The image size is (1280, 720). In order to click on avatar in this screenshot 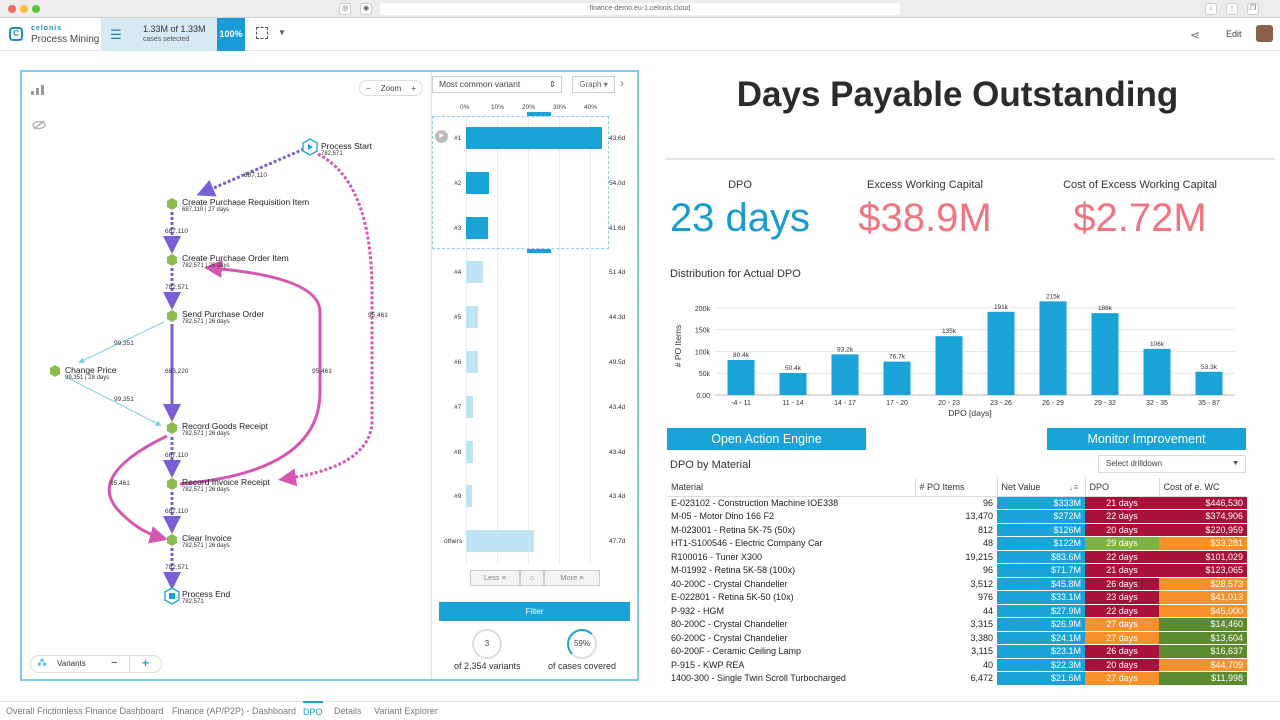, I will do `click(1264, 33)`.